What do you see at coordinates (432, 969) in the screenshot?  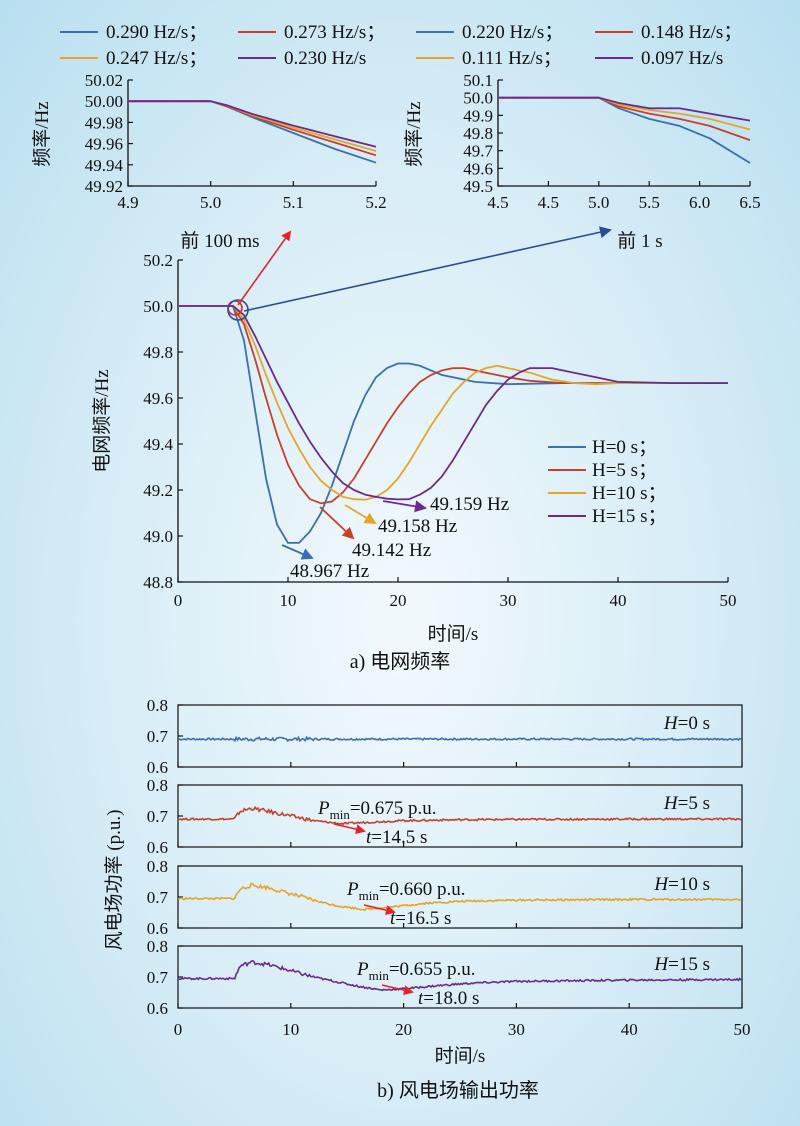 I see `pmin-value: =0.655 p.u.` at bounding box center [432, 969].